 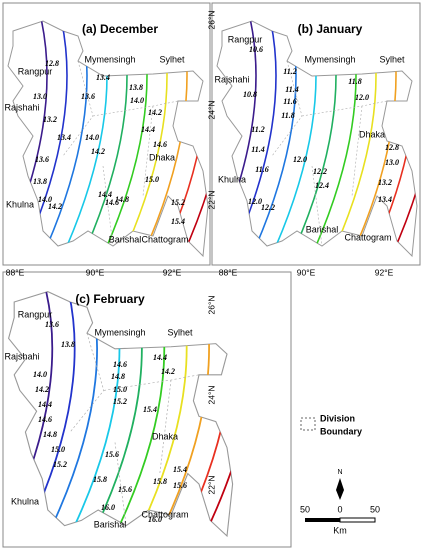 I want to click on contour-label: 10.8, so click(x=250, y=94).